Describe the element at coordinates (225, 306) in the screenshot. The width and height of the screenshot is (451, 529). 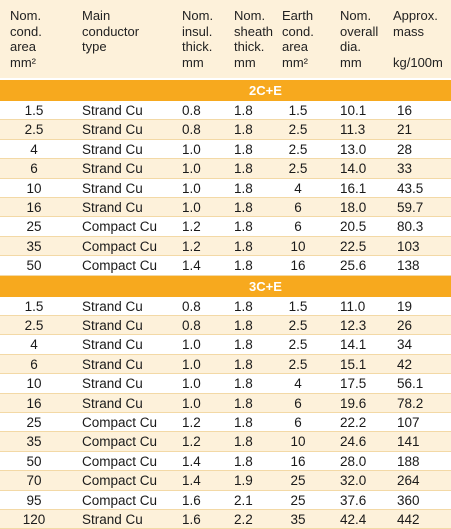
I see `table-row: 1.5 Strand Cu 0.8 1.8 1.5 11.0 19` at that location.